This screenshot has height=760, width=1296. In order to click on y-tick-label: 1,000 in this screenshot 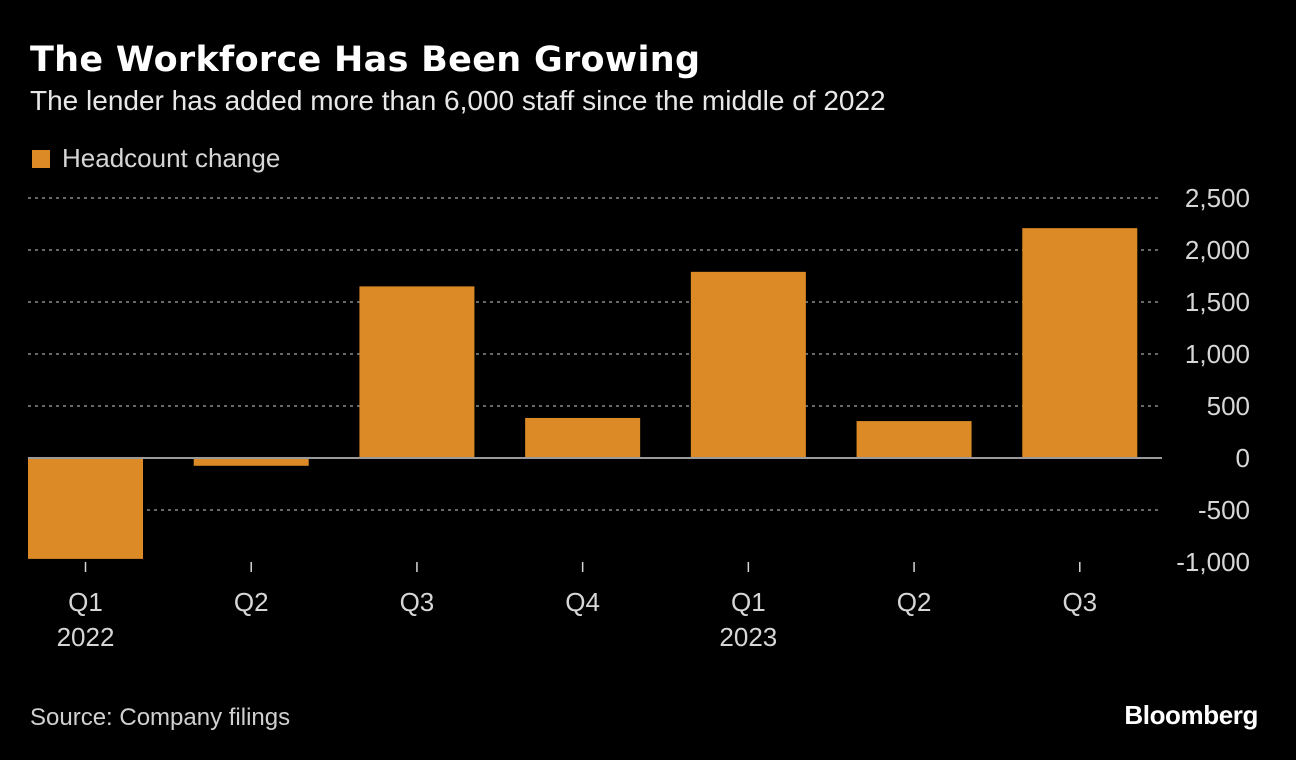, I will do `click(1217, 354)`.